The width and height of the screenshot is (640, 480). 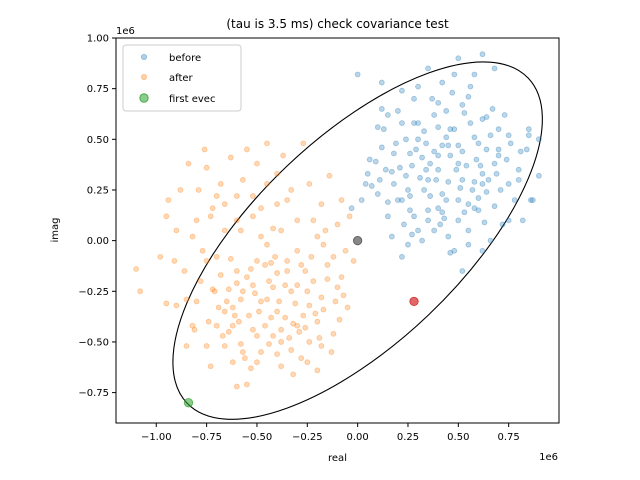 I want to click on y-tick-label: 0.75, so click(x=98, y=89).